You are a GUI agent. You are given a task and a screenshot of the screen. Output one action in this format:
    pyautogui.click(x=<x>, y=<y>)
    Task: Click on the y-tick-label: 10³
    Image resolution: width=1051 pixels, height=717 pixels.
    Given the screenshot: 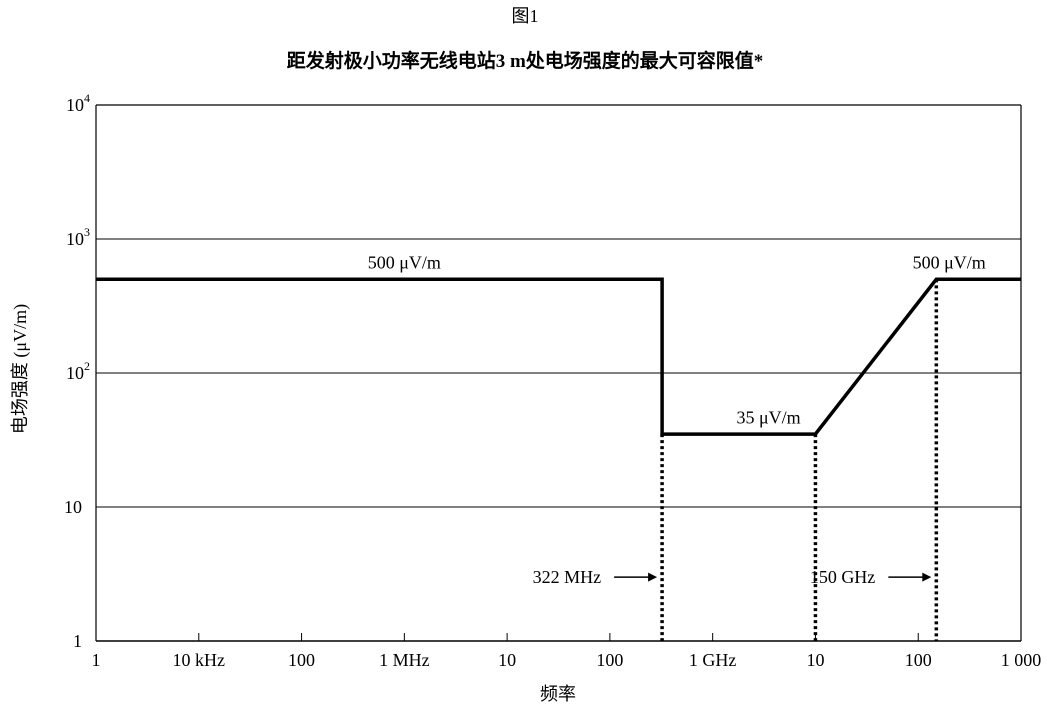 What is the action you would take?
    pyautogui.click(x=78, y=237)
    